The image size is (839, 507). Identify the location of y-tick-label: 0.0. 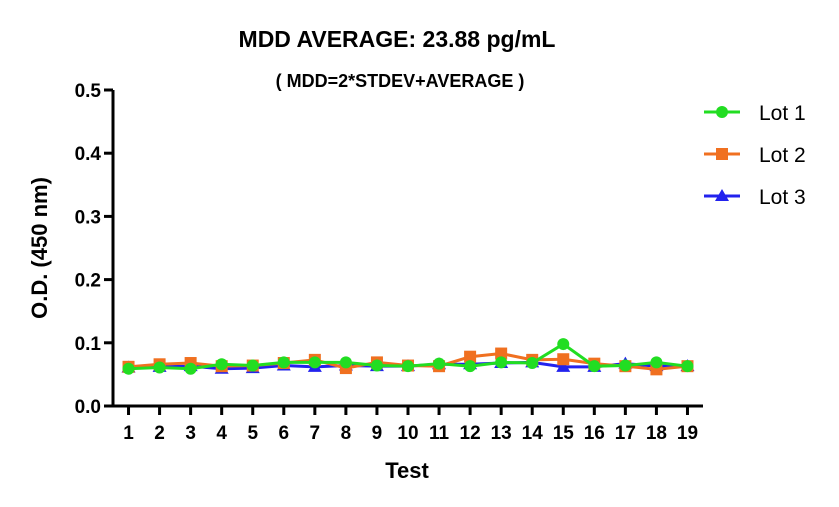
(88, 407).